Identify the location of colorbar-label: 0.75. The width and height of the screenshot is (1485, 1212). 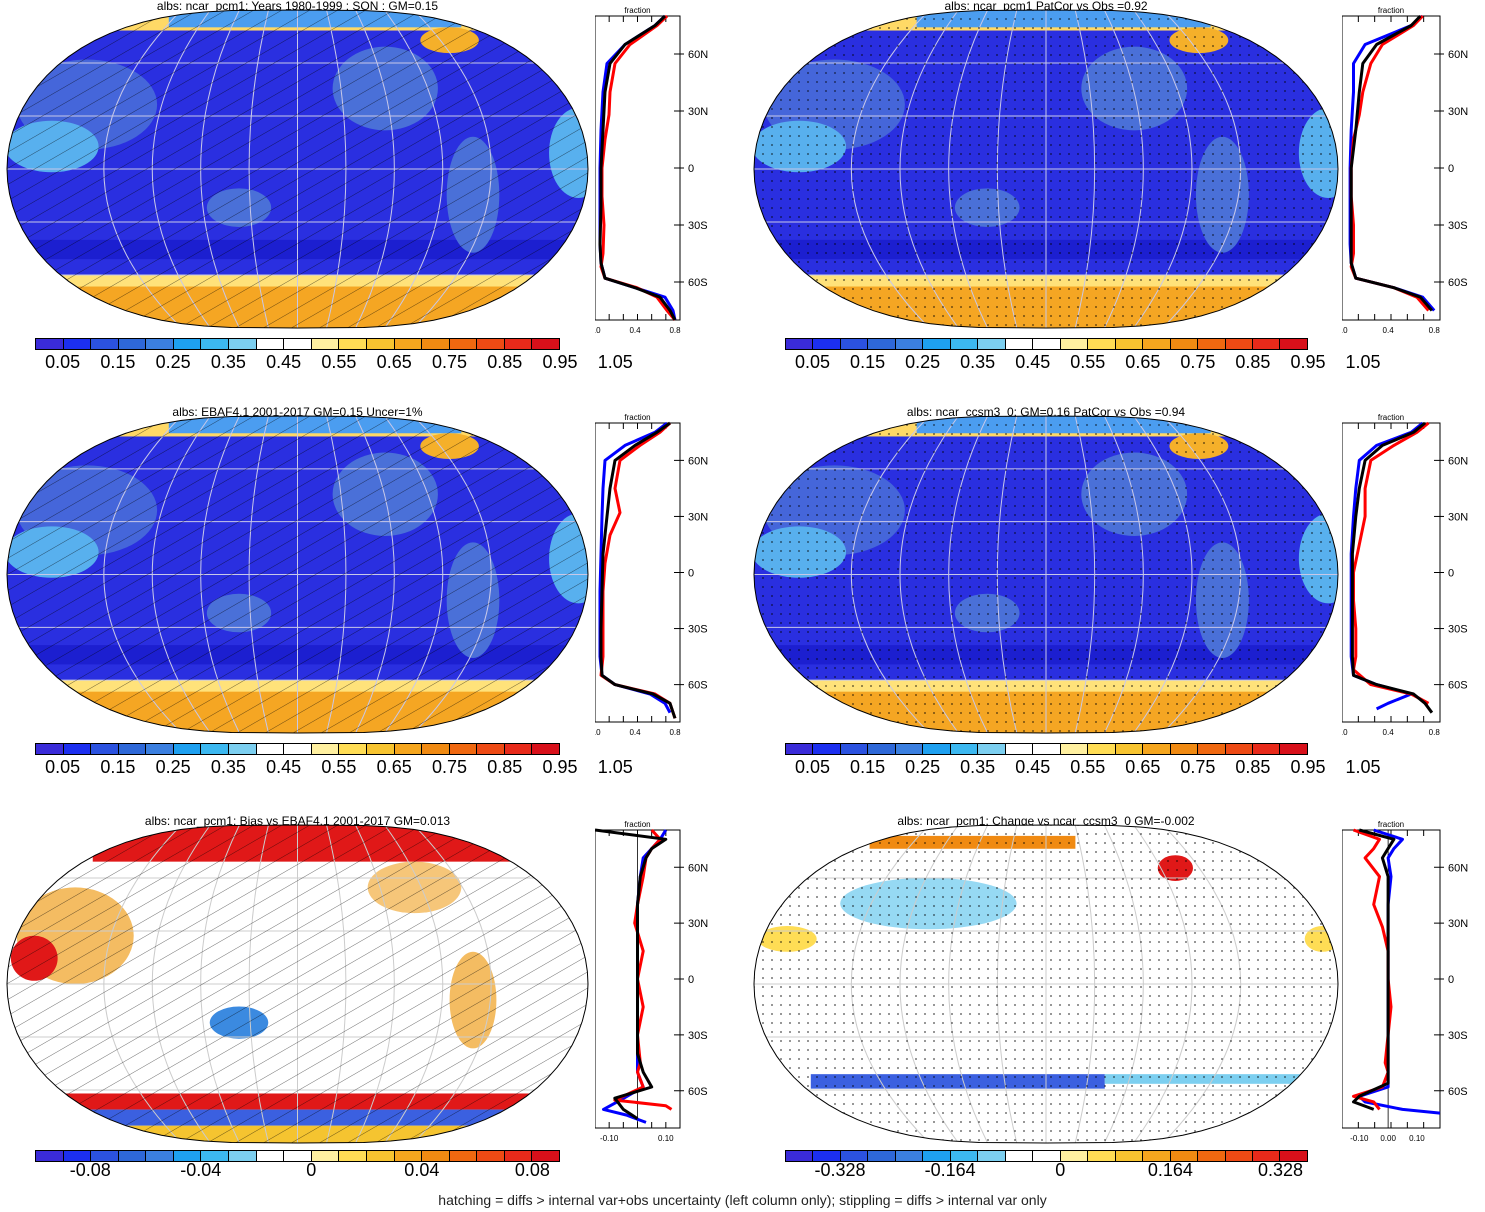
(449, 362).